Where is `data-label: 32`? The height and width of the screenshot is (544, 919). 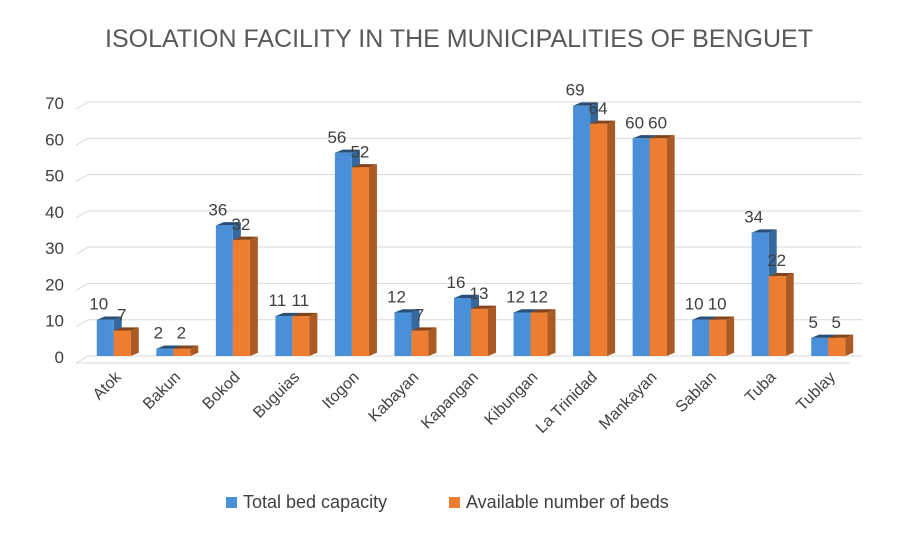 data-label: 32 is located at coordinates (240, 224).